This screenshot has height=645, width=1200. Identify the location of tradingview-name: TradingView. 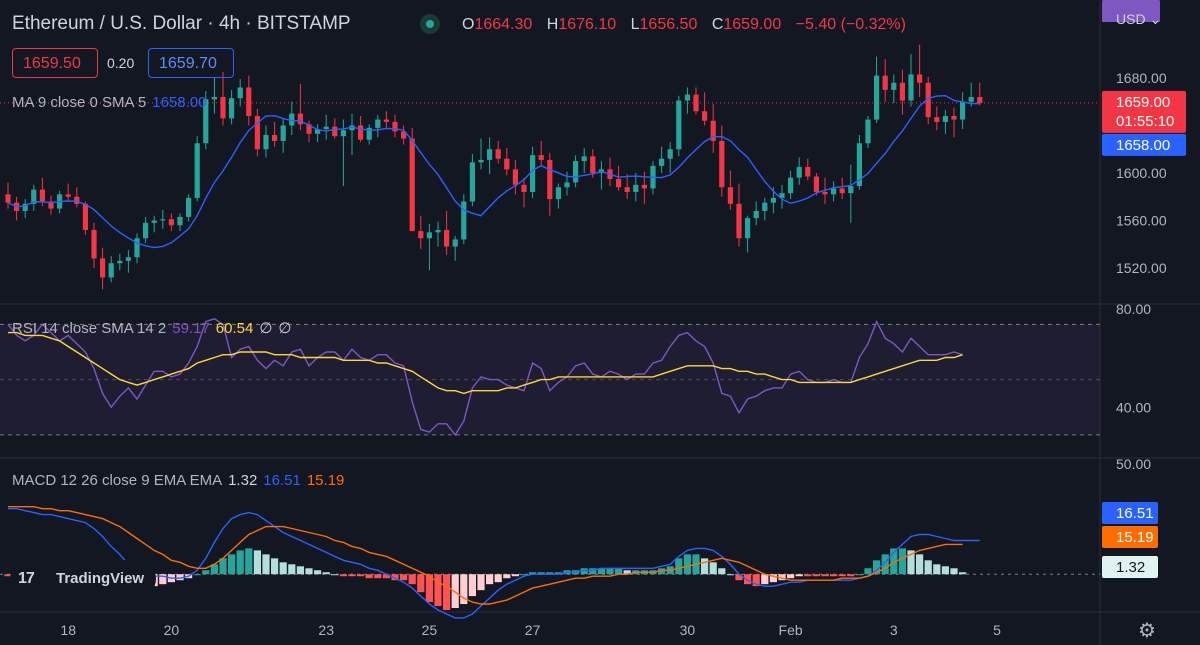
(100, 578).